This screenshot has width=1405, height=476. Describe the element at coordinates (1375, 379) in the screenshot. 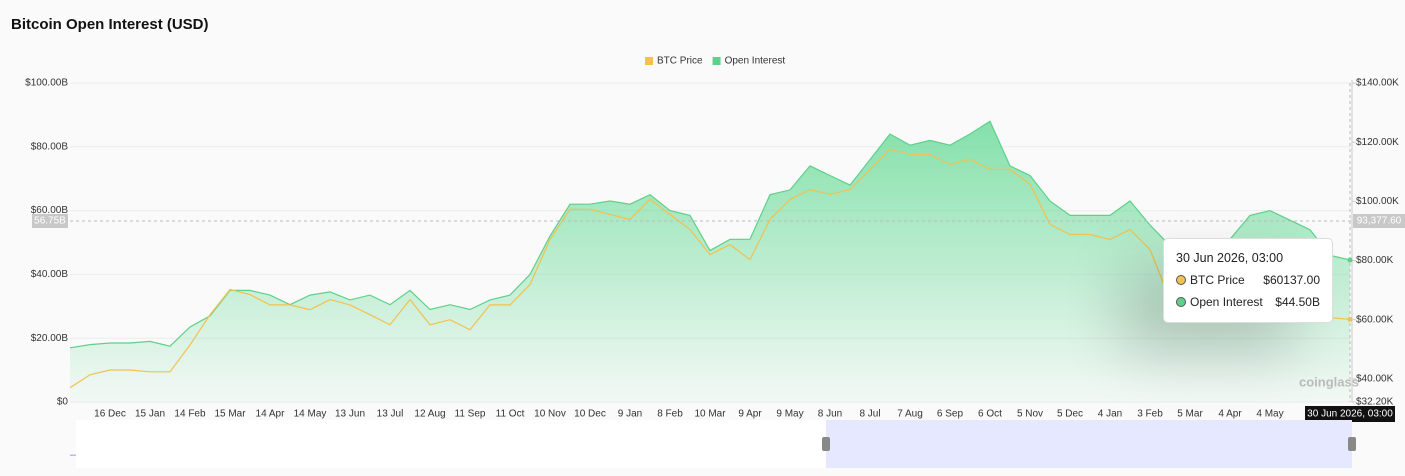

I see `y2-tick-label: $40.00K` at that location.